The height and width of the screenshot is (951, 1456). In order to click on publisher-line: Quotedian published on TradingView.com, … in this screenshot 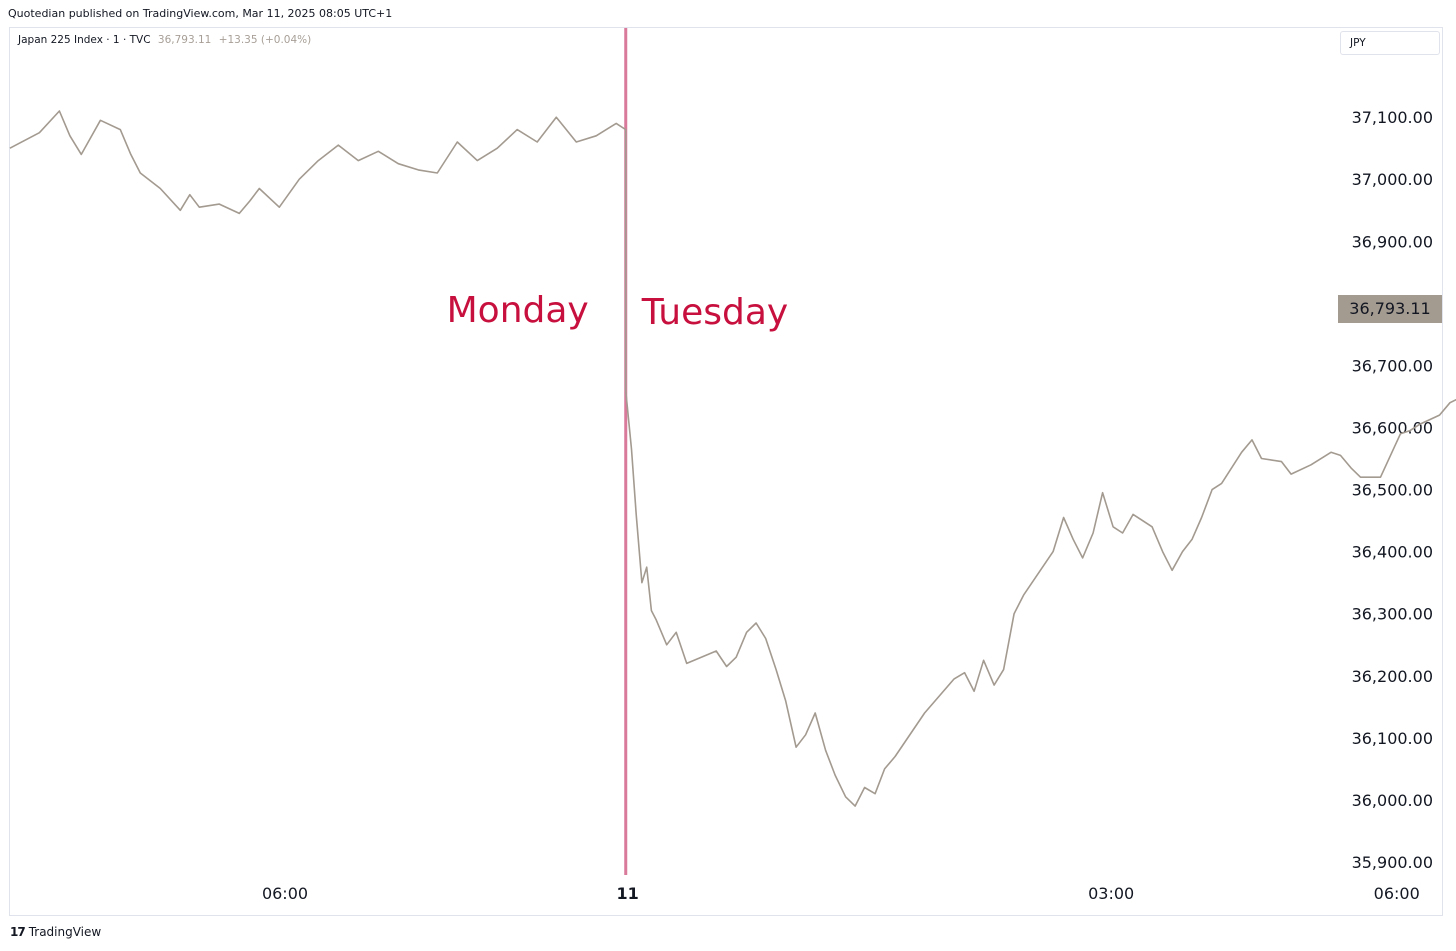, I will do `click(200, 13)`.